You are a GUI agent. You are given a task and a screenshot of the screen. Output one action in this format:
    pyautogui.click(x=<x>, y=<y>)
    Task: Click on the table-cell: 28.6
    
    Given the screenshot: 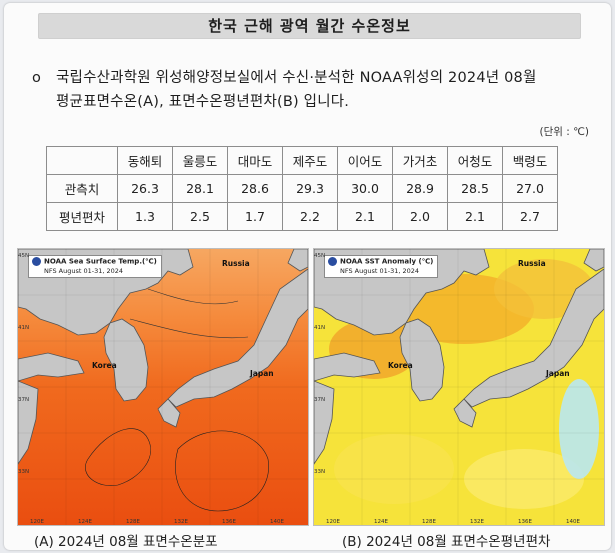 What is the action you would take?
    pyautogui.click(x=255, y=188)
    